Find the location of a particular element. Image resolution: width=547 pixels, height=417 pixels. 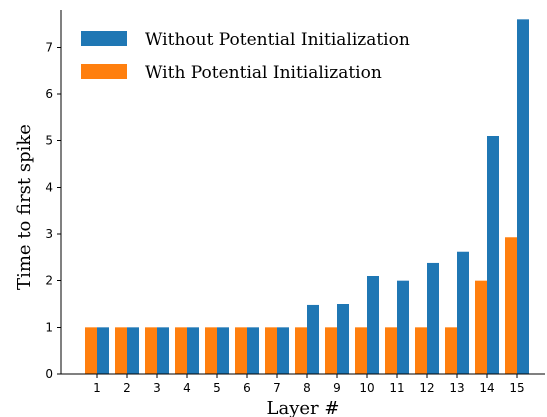

y-tick-label-1: 1 is located at coordinates (49, 327).